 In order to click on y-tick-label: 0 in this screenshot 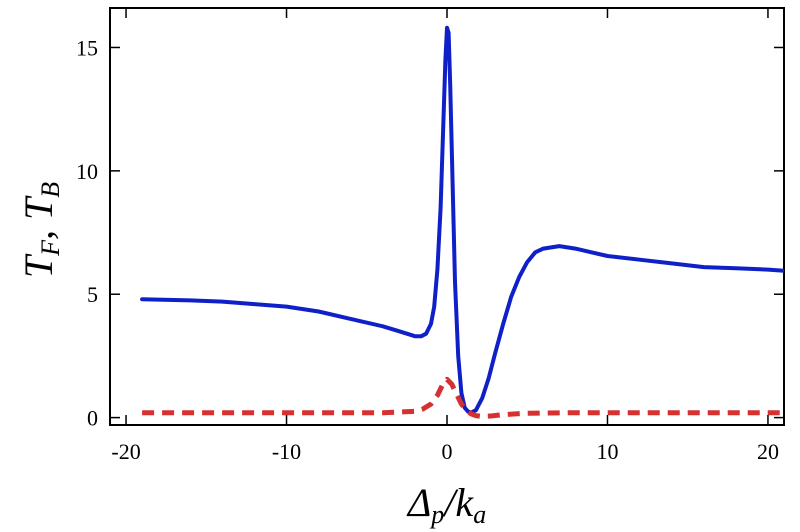, I will do `click(92, 418)`.